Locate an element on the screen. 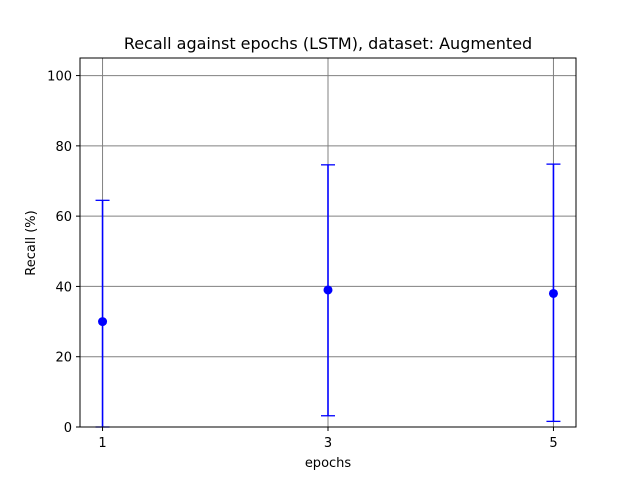  y-tick-label: 0 is located at coordinates (68, 428).